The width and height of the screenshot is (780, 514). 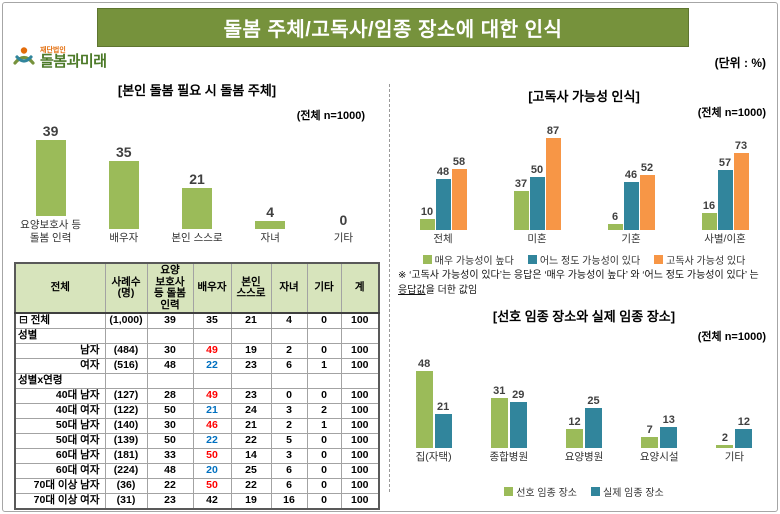 I want to click on table-cell: 1, so click(x=324, y=426).